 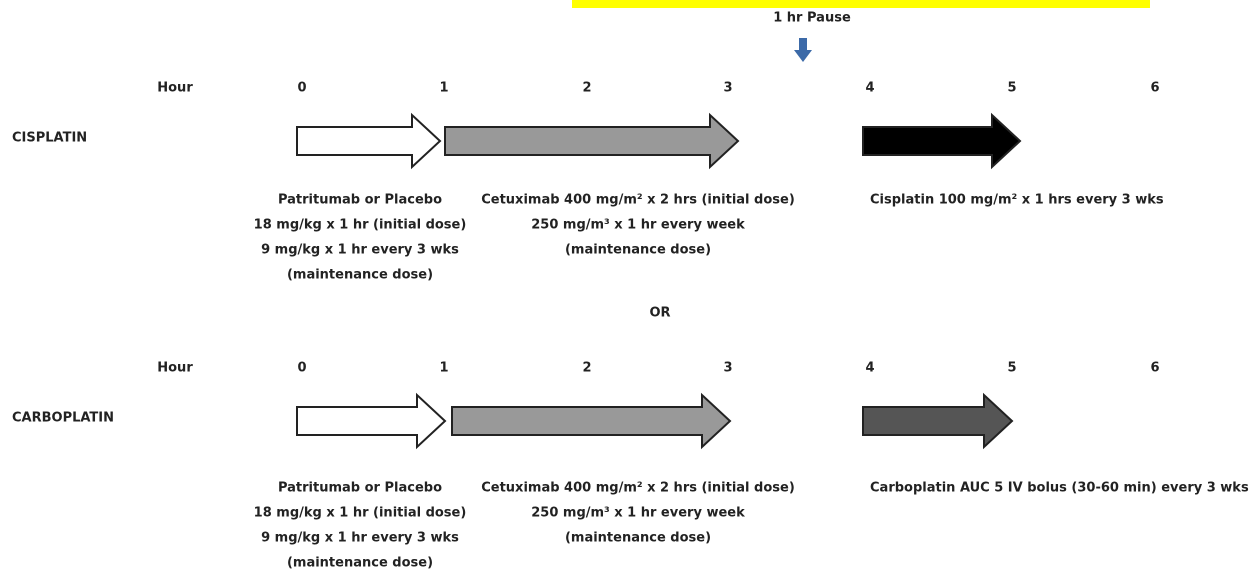 What do you see at coordinates (63, 418) in the screenshot?
I see `regimen-name: CARBOPLATIN` at bounding box center [63, 418].